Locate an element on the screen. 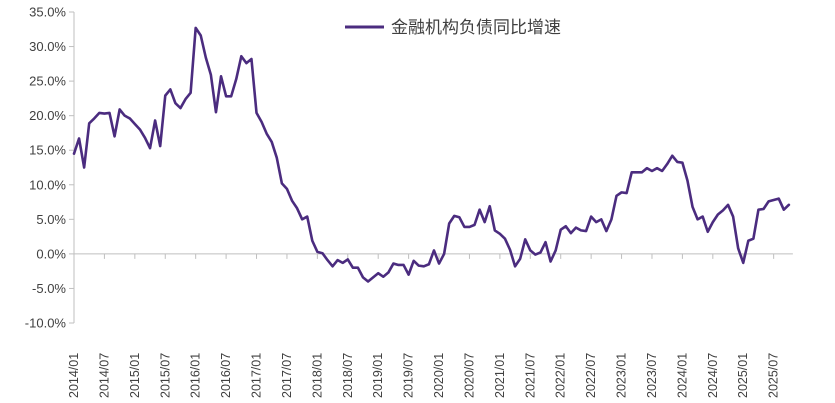 This screenshot has width=835, height=403. y-tick-label: 0.0% is located at coordinates (51, 253).